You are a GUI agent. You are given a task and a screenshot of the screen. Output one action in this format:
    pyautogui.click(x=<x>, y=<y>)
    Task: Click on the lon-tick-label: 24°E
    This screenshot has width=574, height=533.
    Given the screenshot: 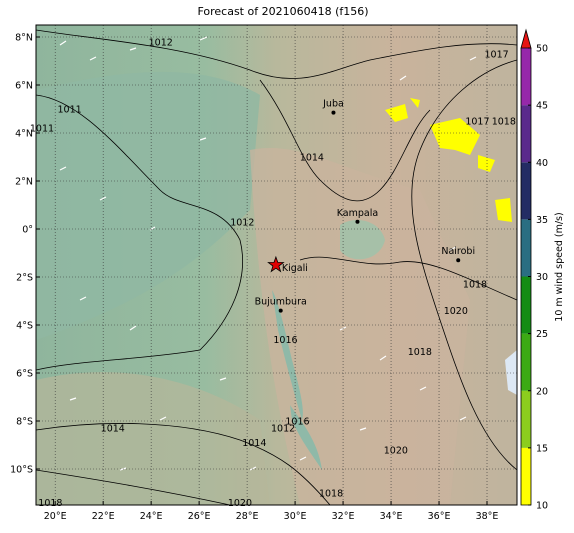 What is the action you would take?
    pyautogui.click(x=151, y=516)
    